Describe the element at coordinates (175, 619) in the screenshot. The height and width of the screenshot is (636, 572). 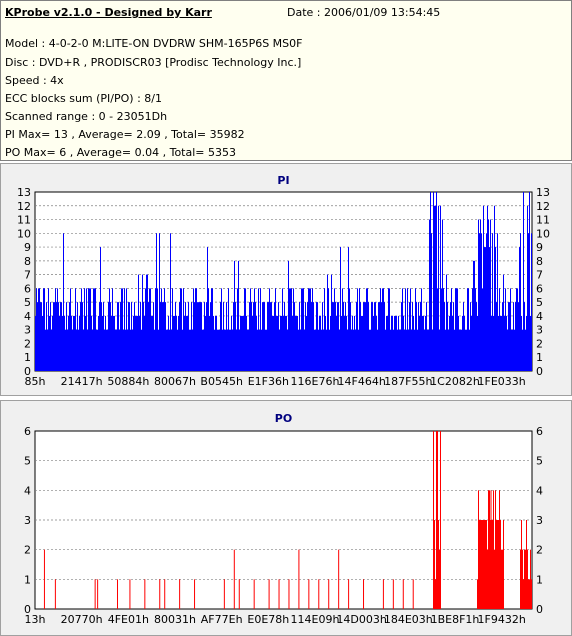
I see `x-tick-label: 80031h` at that location.